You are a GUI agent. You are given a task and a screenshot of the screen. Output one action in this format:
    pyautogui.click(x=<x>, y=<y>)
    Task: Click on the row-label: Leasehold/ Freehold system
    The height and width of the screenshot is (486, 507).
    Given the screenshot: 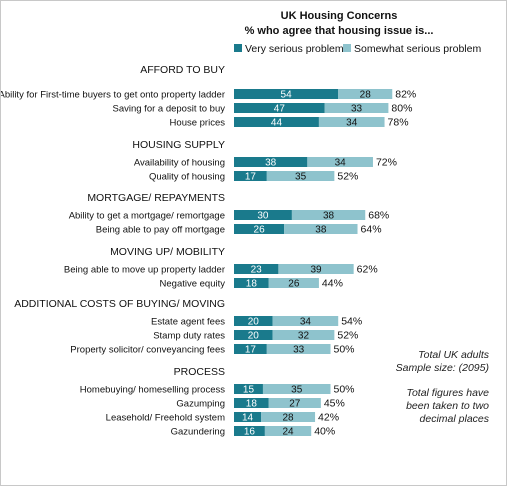 What is the action you would take?
    pyautogui.click(x=165, y=418)
    